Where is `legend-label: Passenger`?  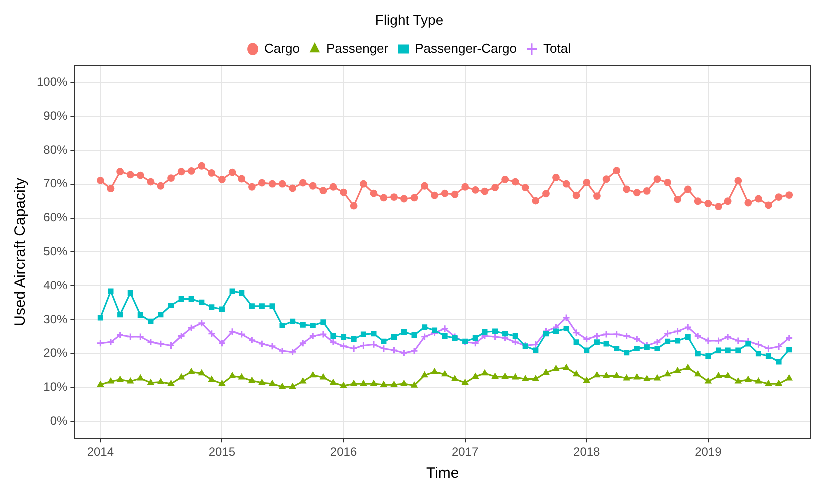 legend-label: Passenger is located at coordinates (358, 48).